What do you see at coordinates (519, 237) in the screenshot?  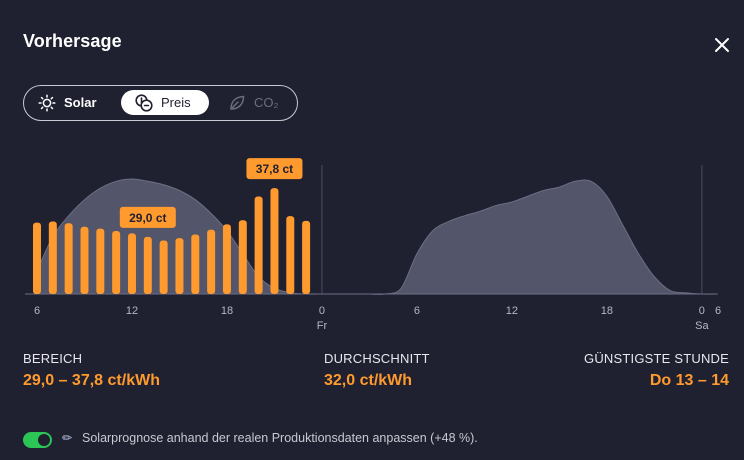 I see `solar-area-day2` at bounding box center [519, 237].